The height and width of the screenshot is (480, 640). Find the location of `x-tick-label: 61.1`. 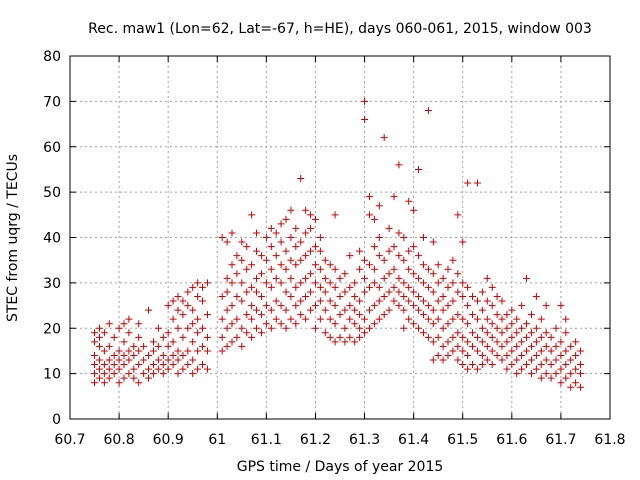

x-tick-label: 61.1 is located at coordinates (266, 440).